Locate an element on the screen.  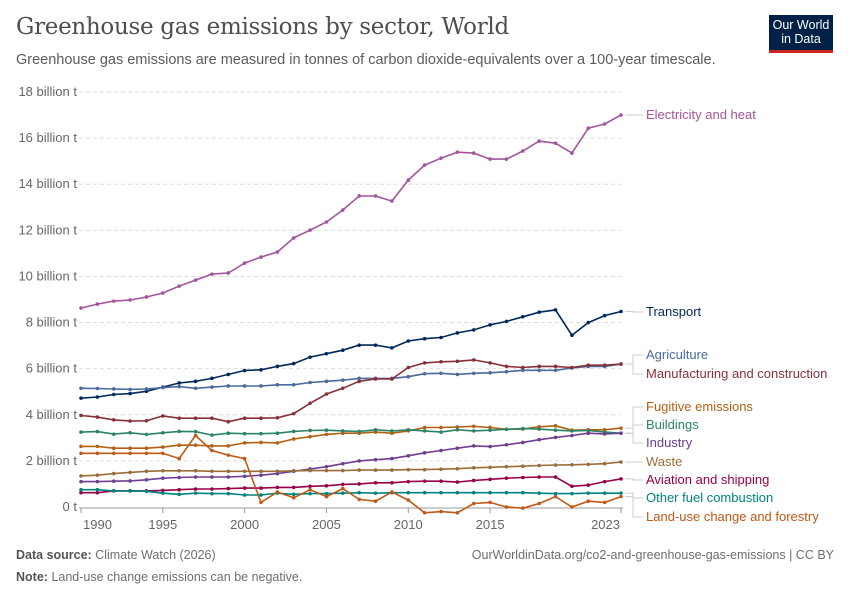
x-tick-label: 2023 is located at coordinates (605, 524).